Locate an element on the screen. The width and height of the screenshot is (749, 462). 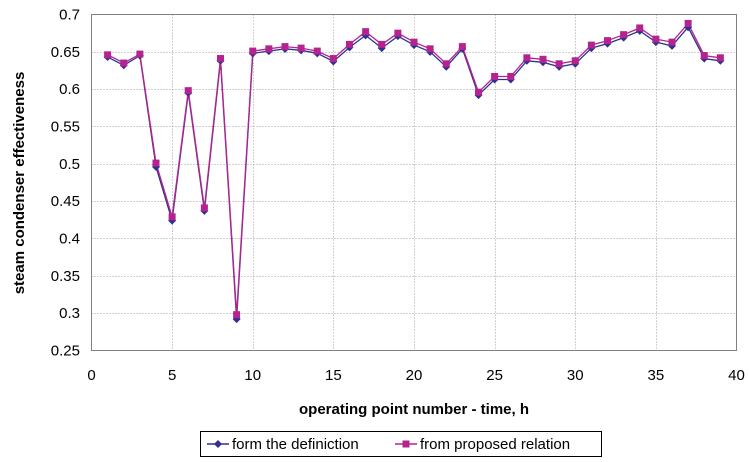
y-tick-label: 0.25 is located at coordinates (65, 351).